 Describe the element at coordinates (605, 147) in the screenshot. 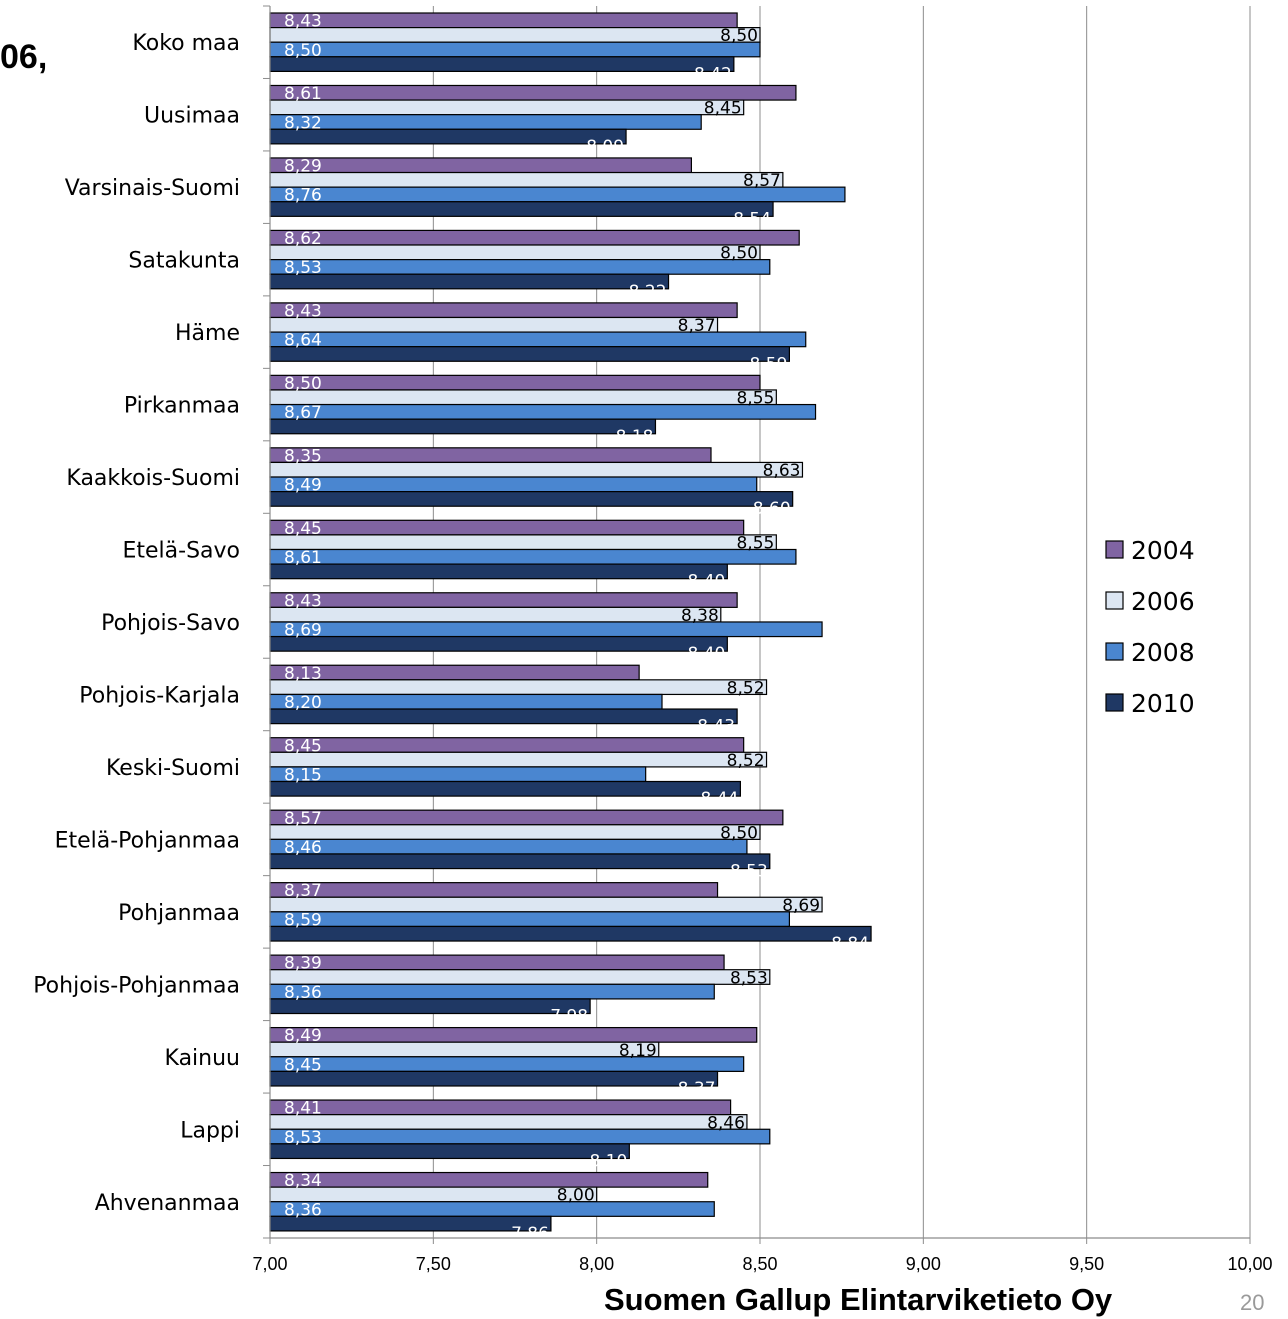

I see `data-label-2010: 8.09` at that location.